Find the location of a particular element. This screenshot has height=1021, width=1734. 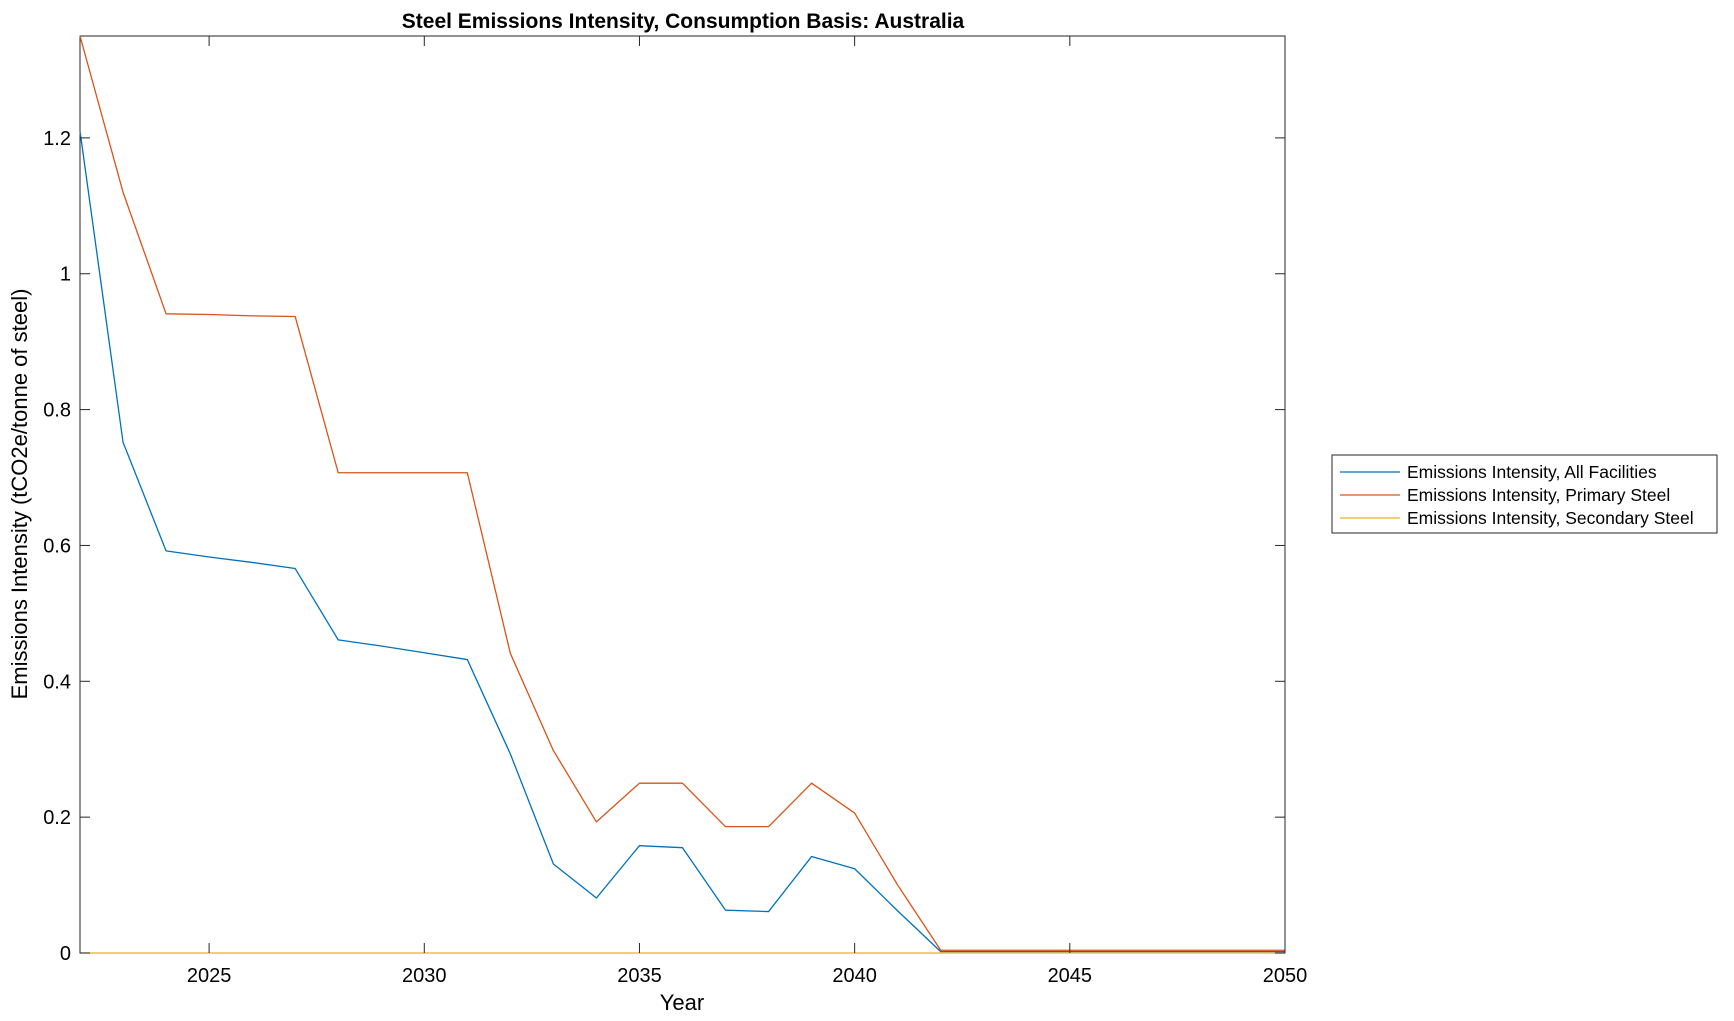

legend-label-1: Emissions Intensity, All Facilities is located at coordinates (1532, 472).